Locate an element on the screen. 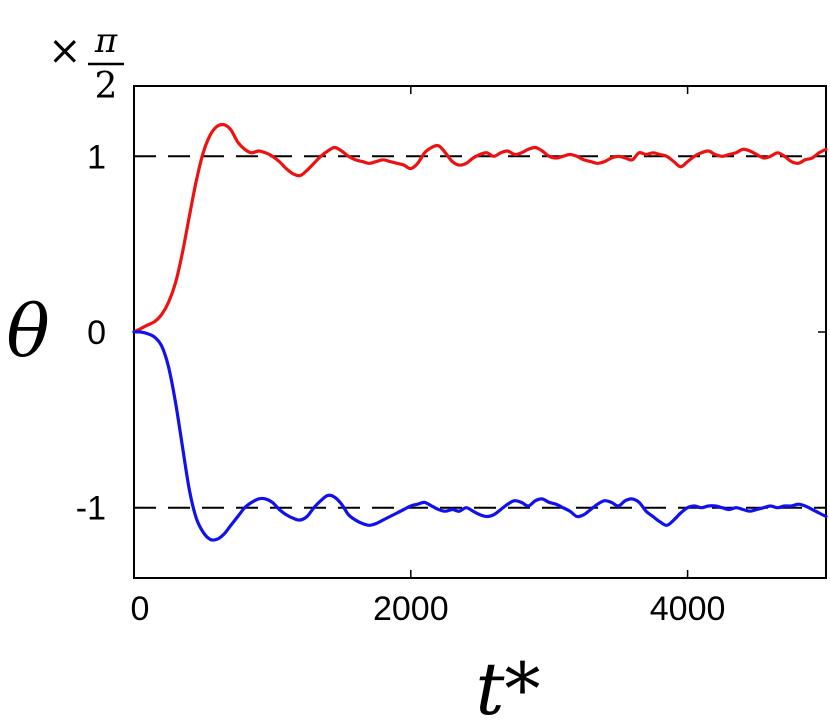 The image size is (830, 726). y-axis-label: θ is located at coordinates (27, 331).